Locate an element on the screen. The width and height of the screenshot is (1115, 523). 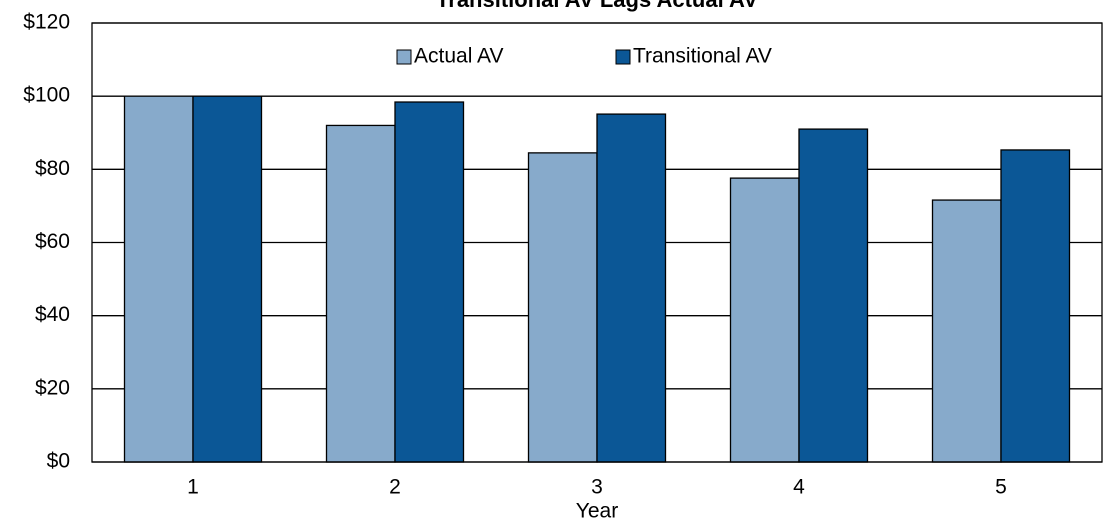
x-tick-label: 3 is located at coordinates (597, 487).